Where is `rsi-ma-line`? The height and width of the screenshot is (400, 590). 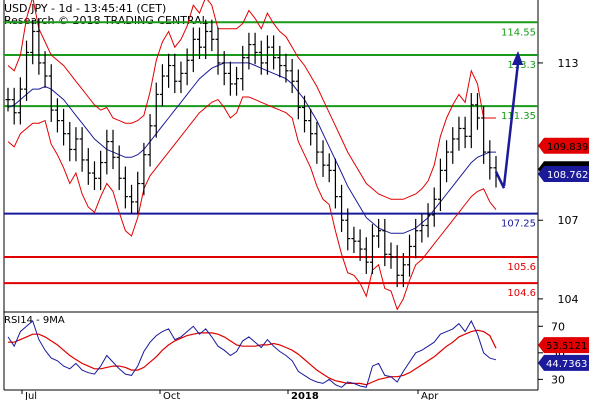 rsi-ma-line is located at coordinates (252, 357).